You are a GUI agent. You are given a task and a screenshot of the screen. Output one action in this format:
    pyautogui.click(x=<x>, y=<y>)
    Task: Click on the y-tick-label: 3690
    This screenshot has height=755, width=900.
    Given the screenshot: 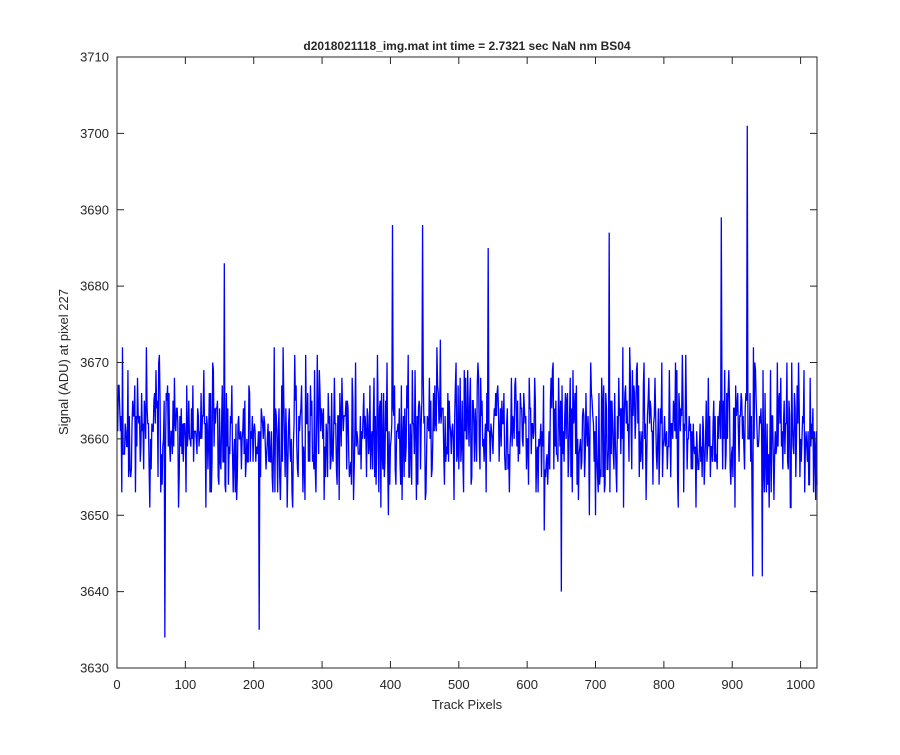 What is the action you would take?
    pyautogui.click(x=94, y=209)
    